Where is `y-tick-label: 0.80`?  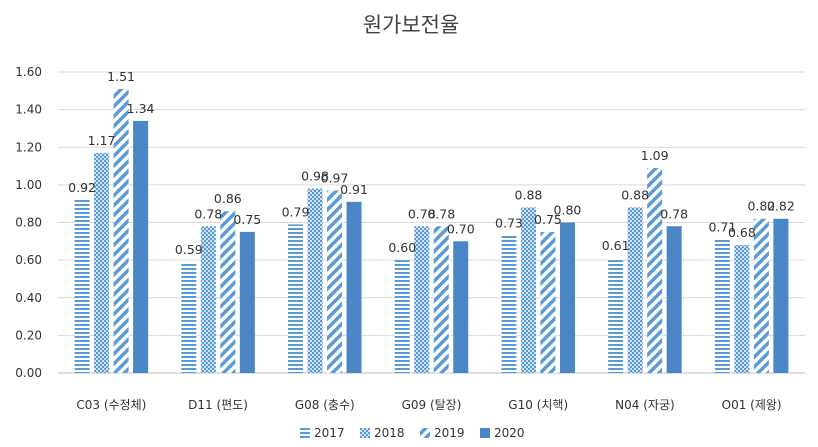 y-tick-label: 0.80 is located at coordinates (28, 223).